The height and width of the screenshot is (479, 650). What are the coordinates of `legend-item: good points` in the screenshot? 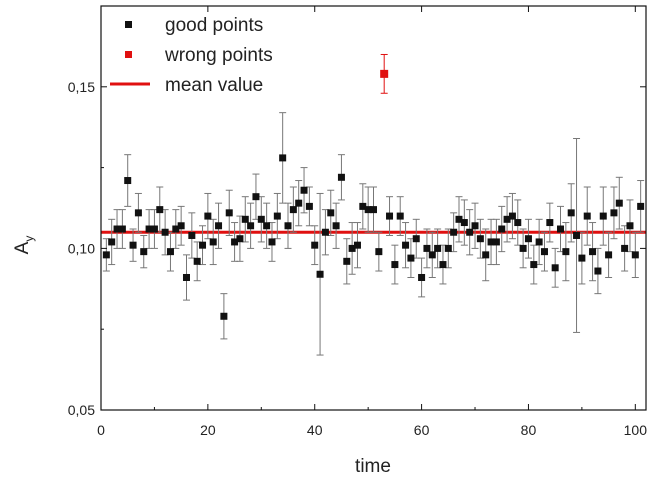 It's located at (194, 25).